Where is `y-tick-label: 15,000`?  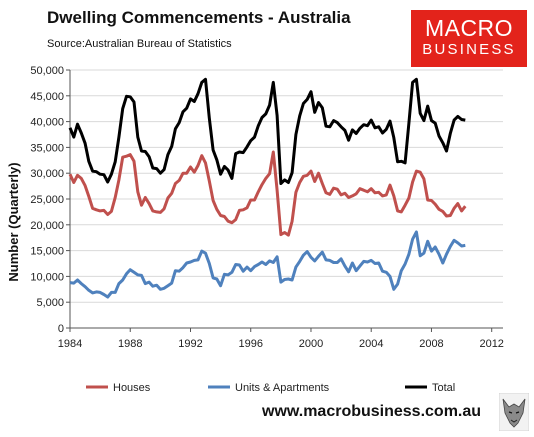
y-tick-label: 15,000 is located at coordinates (47, 252).